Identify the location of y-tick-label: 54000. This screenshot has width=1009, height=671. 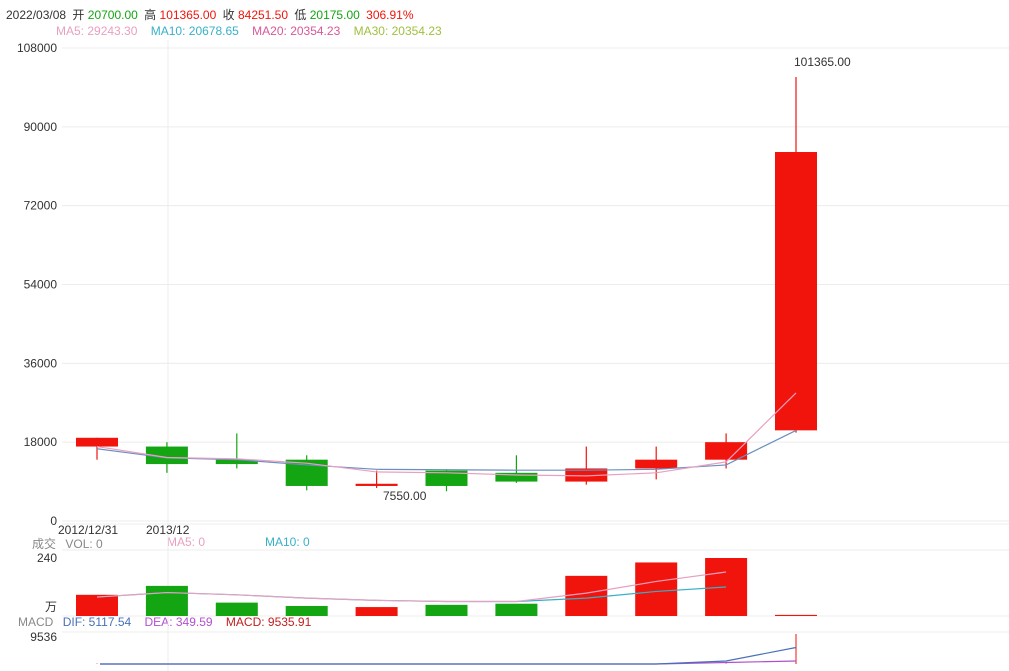
(41, 285).